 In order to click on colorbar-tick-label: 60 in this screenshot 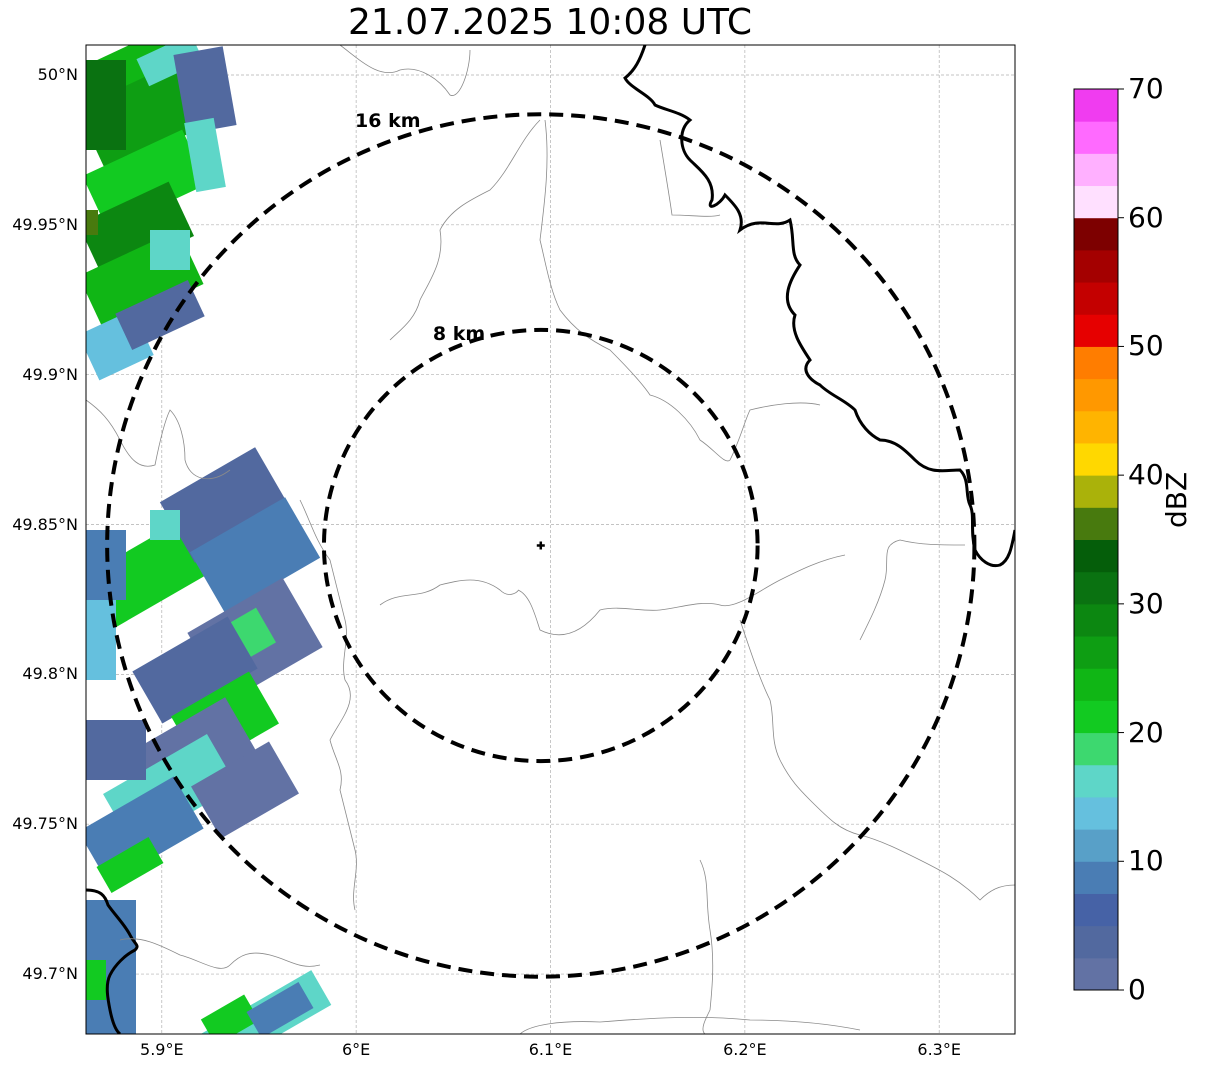, I will do `click(1146, 217)`.